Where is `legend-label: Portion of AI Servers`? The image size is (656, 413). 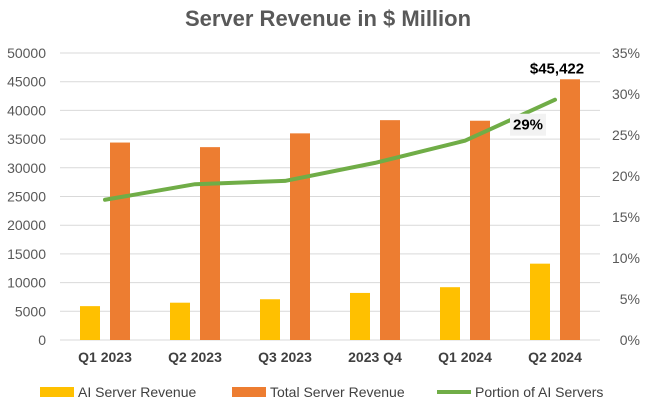
legend-label: Portion of AI Servers is located at coordinates (539, 392).